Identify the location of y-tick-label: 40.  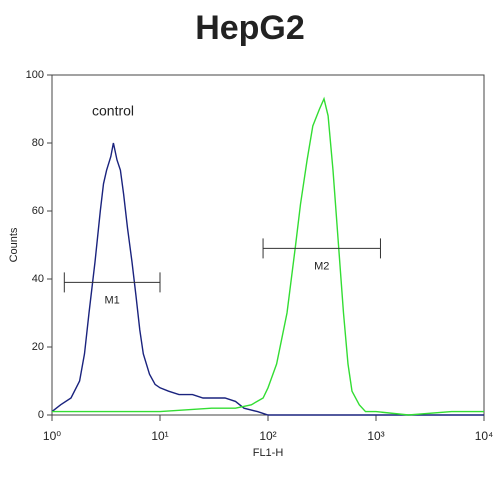
(38, 279).